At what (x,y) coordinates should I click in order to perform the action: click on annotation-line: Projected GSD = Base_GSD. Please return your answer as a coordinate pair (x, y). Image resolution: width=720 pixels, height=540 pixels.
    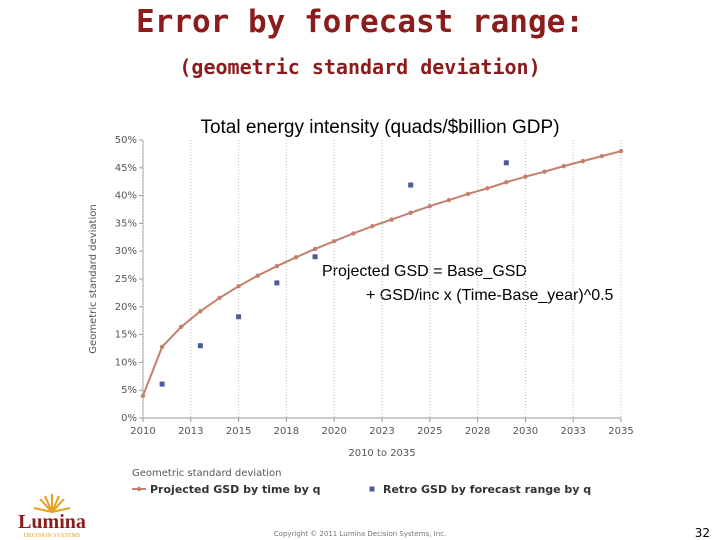
    Looking at the image, I should click on (424, 271).